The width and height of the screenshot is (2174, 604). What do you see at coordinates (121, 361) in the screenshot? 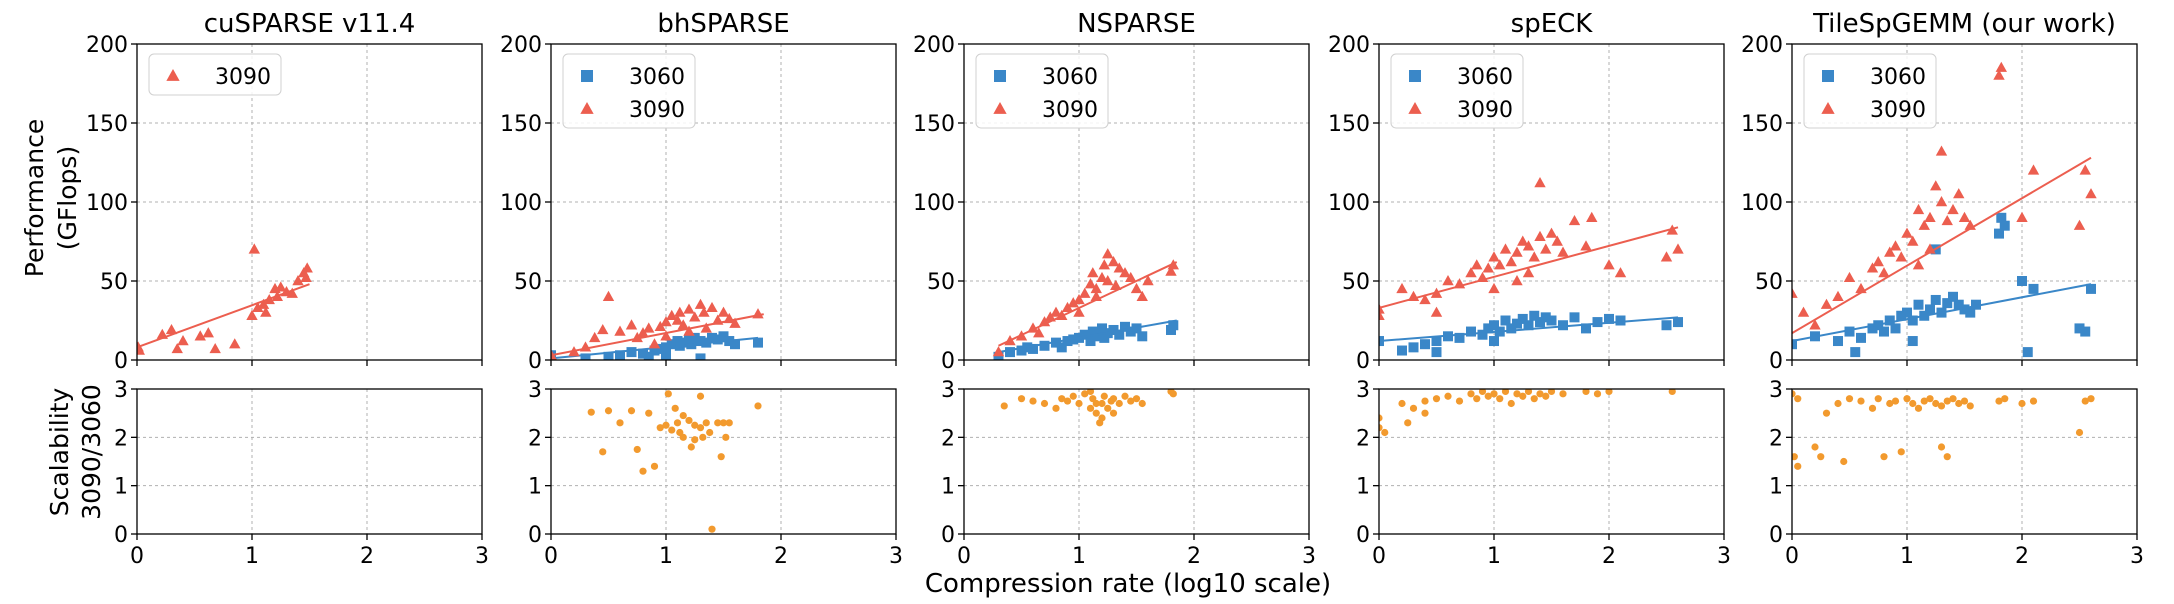
I see `y-tick-label: 0` at bounding box center [121, 361].